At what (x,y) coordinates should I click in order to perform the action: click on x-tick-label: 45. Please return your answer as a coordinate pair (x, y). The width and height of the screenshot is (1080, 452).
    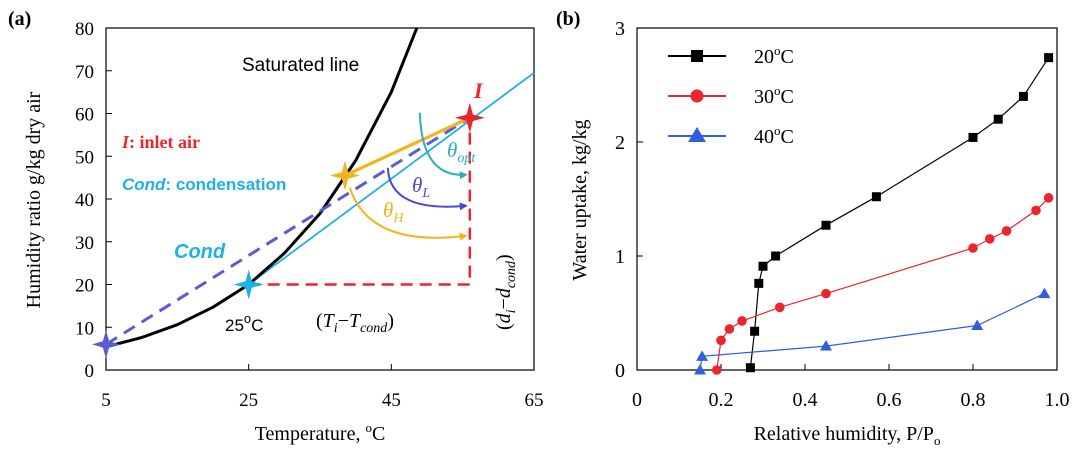
    Looking at the image, I should click on (391, 400).